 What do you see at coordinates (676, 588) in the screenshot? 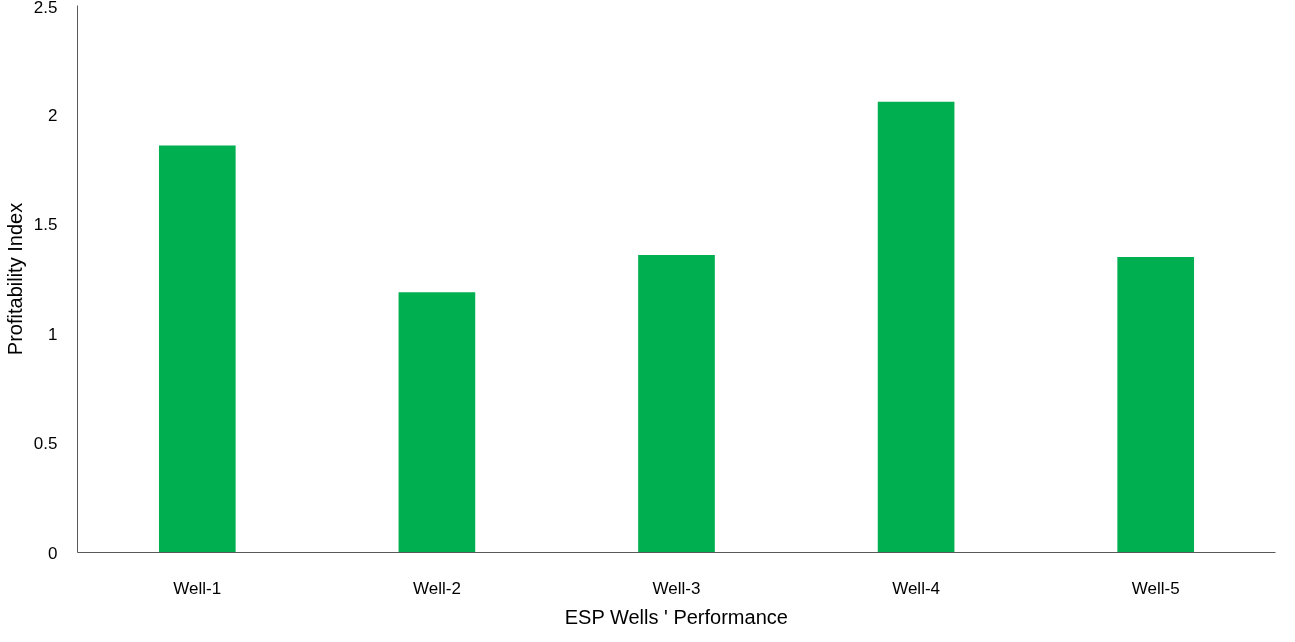
I see `x-tick-label: Well-3` at bounding box center [676, 588].